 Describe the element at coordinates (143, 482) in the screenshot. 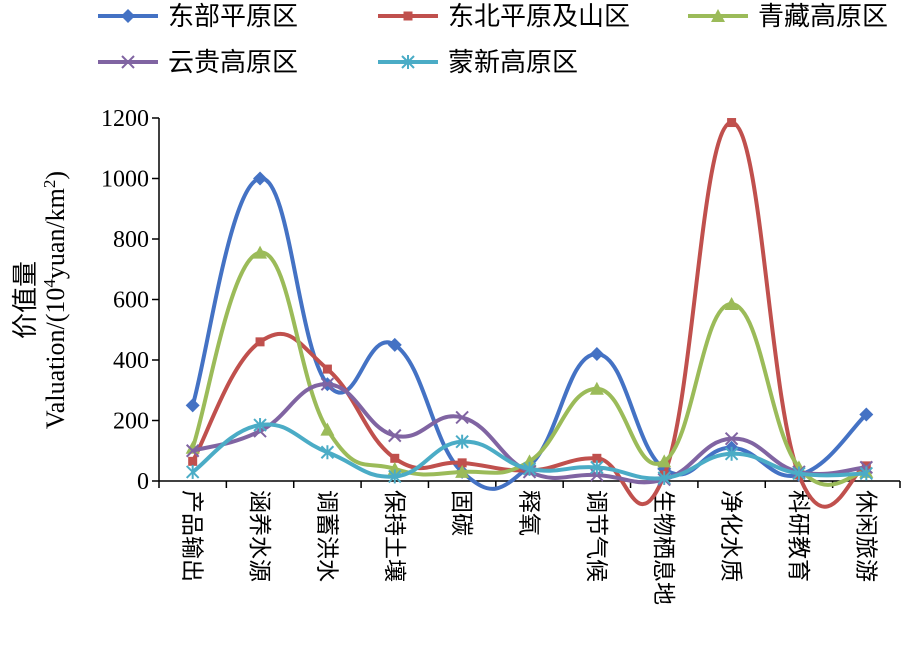

I see `y-tick-label: 0` at that location.